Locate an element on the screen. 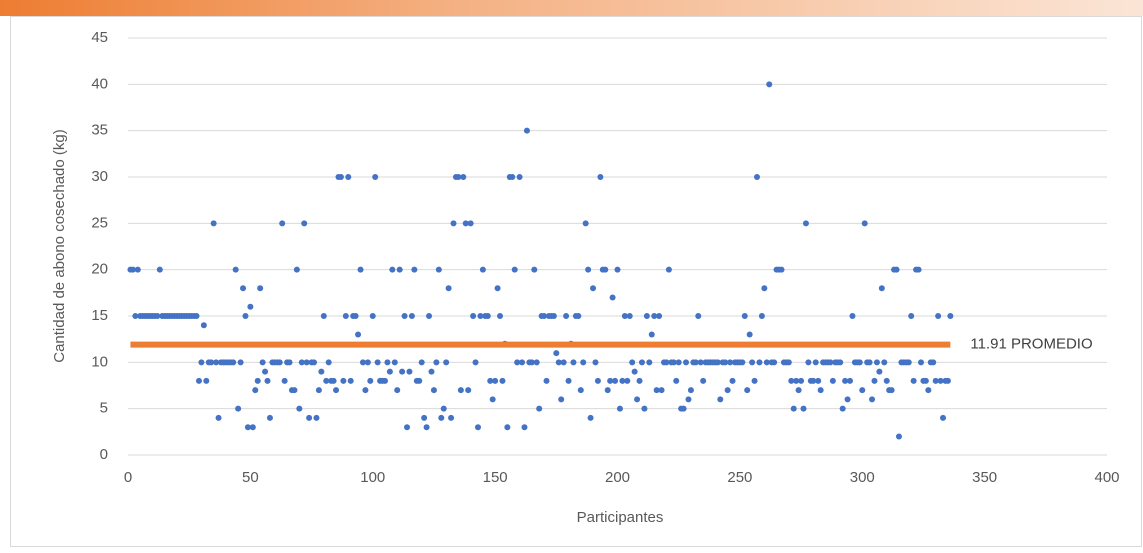  x-tick-label: 250 is located at coordinates (739, 477).